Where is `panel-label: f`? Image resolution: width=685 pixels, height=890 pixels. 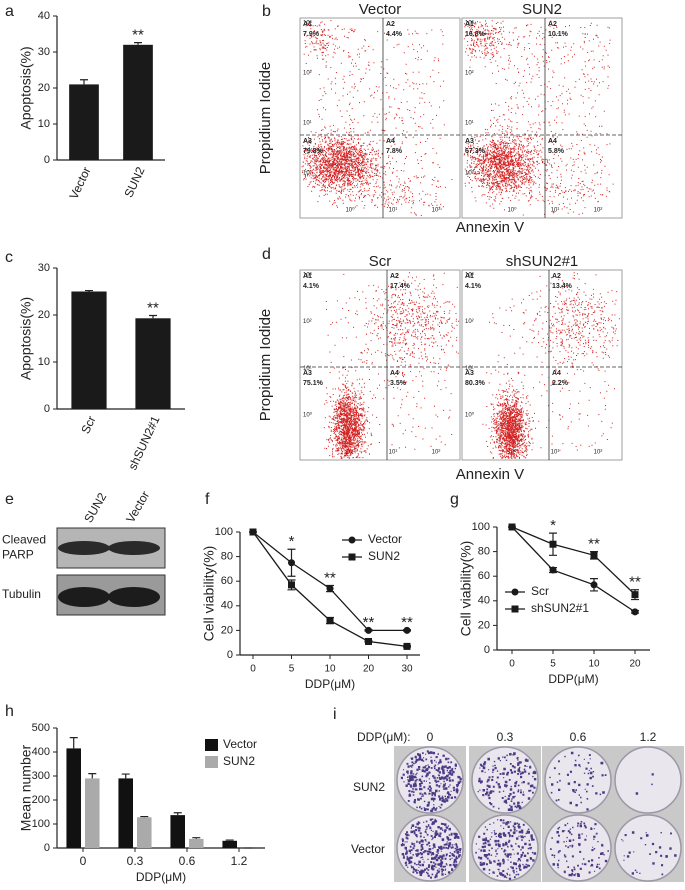 panel-label: f is located at coordinates (207, 499).